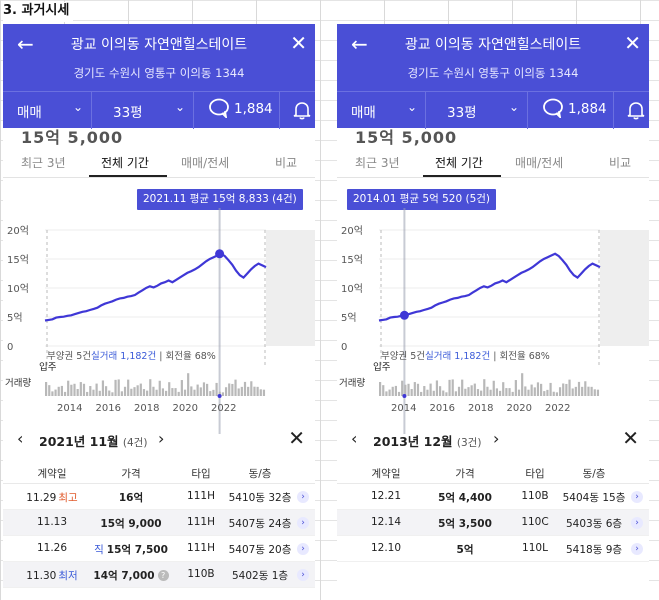  I want to click on month-navigator: ‹ 2021년 11월 (4건) › ✕, so click(159, 439).